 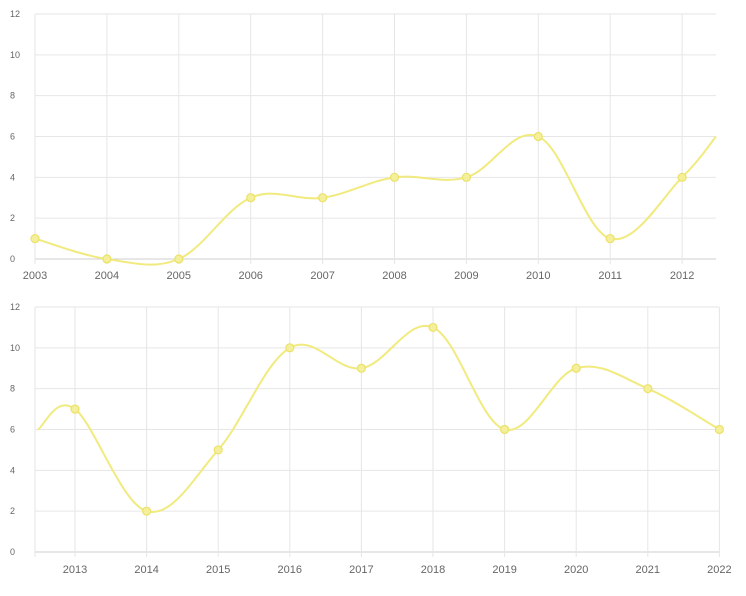 What do you see at coordinates (75, 570) in the screenshot?
I see `x-tick-label: 2013` at bounding box center [75, 570].